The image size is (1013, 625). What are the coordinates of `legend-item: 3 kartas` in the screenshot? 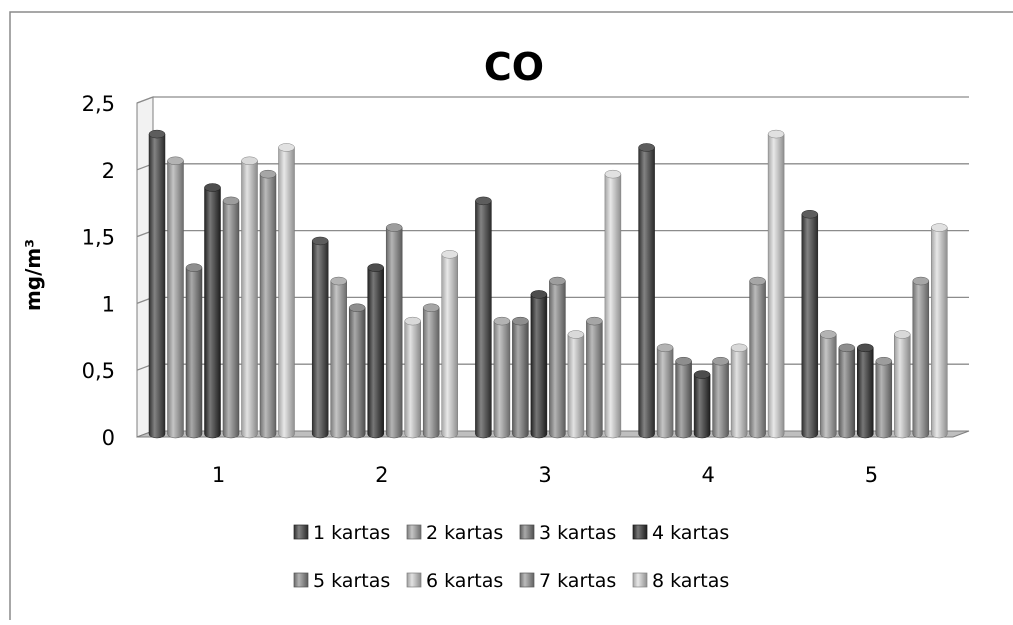 It's located at (567, 533).